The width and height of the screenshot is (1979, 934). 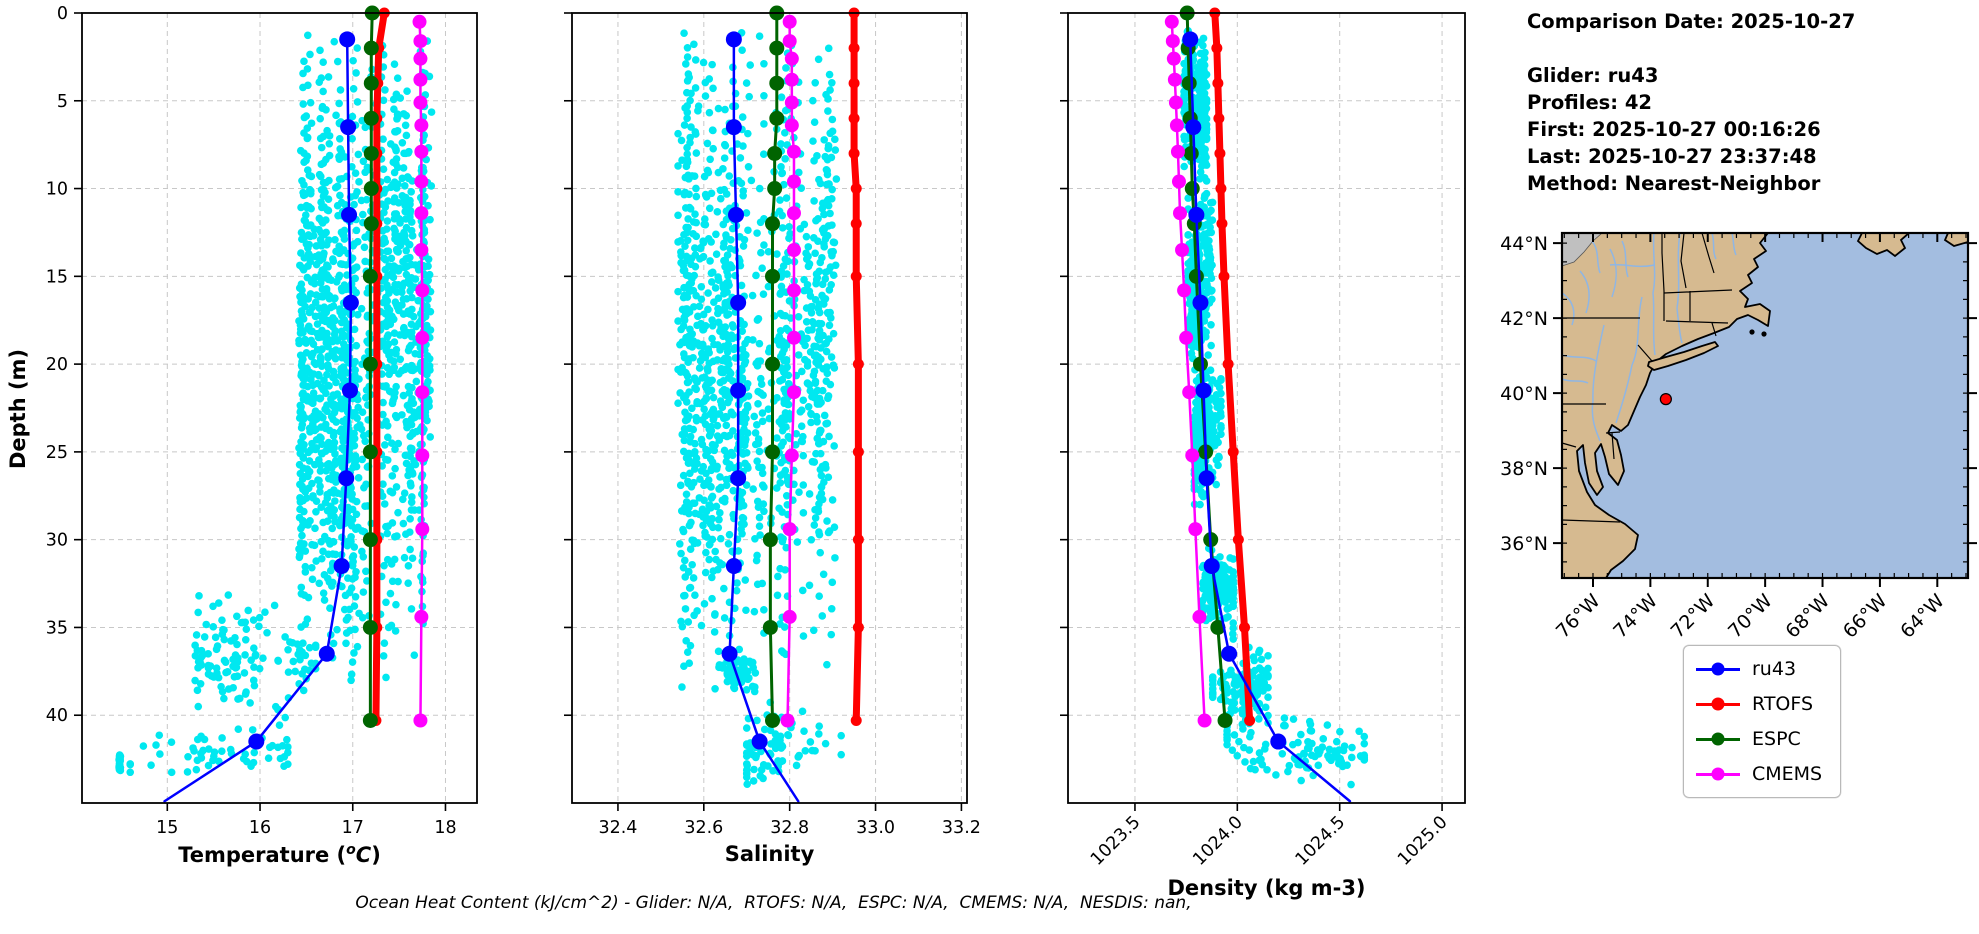 I want to click on cmems-marker-icon, so click(x=1718, y=774).